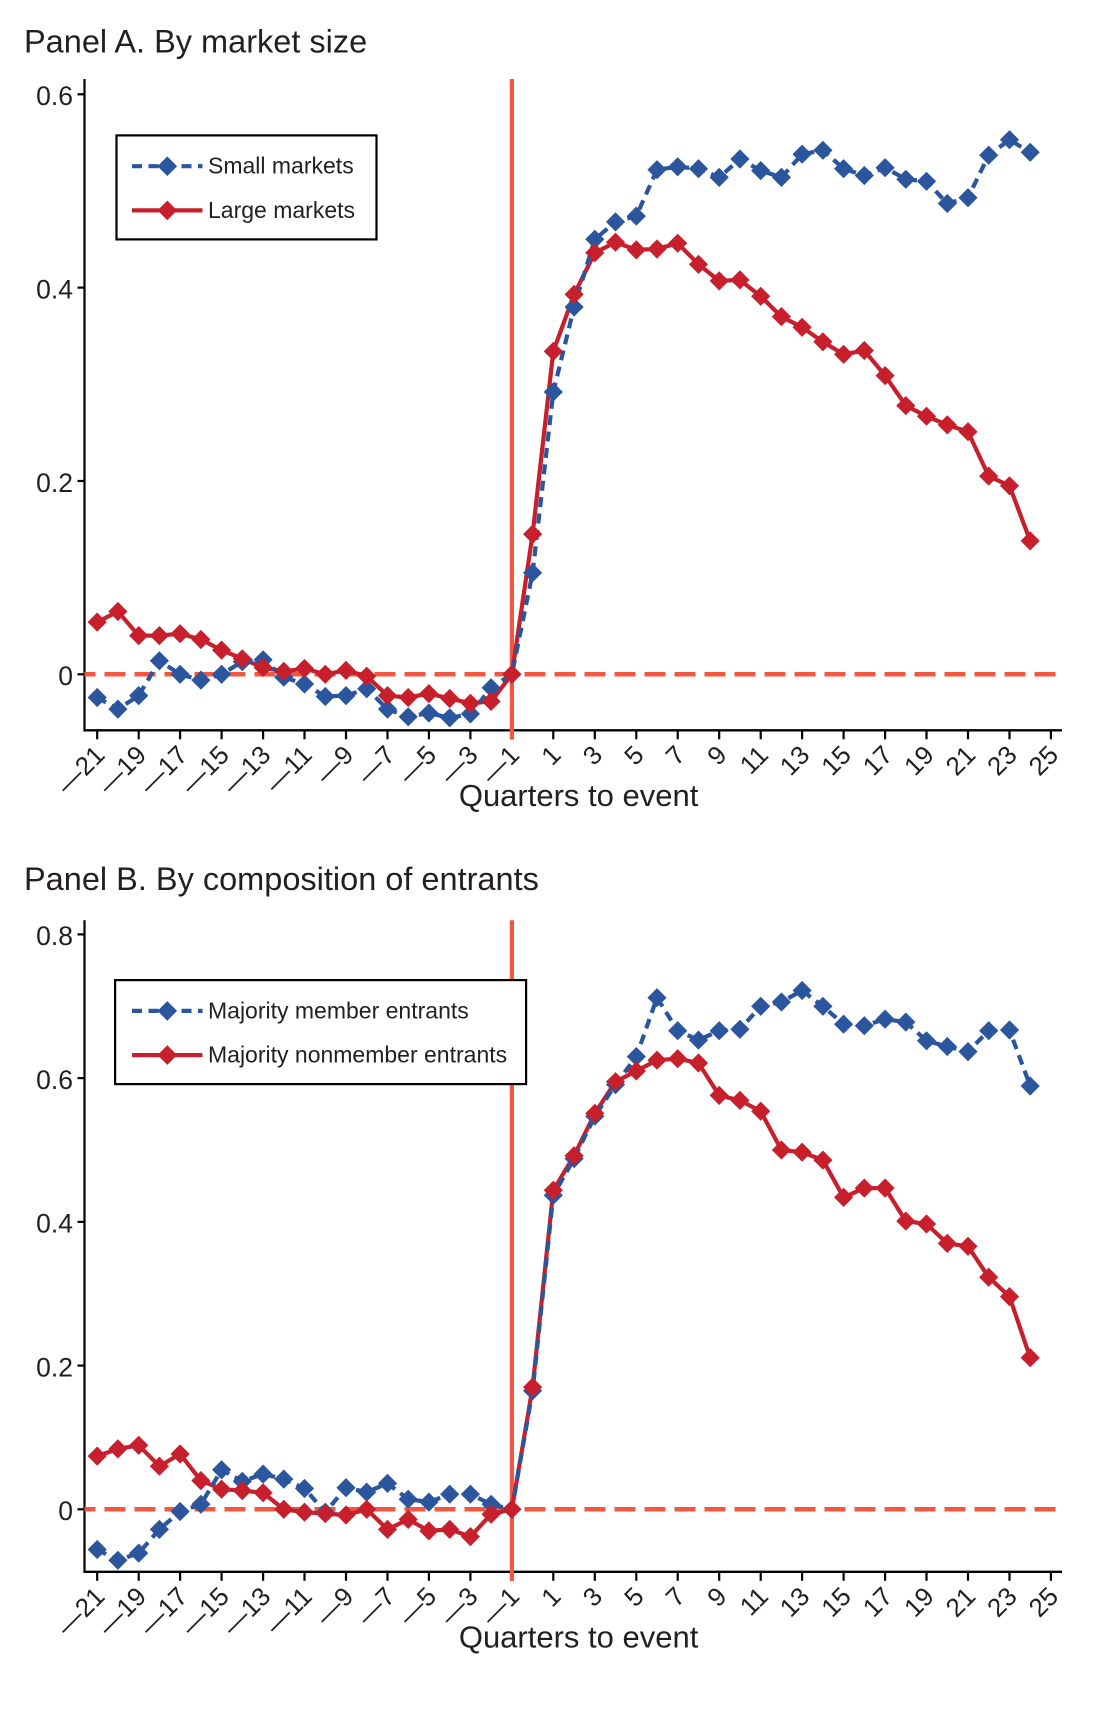 The height and width of the screenshot is (1731, 1096). Describe the element at coordinates (338, 1010) in the screenshot. I see `svg-text: Majority member entrants` at that location.